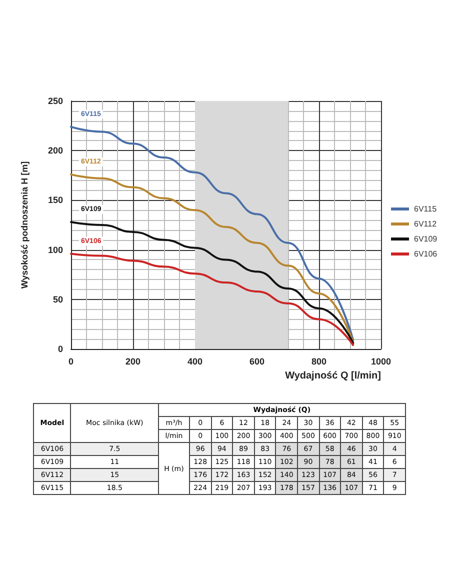 The image size is (452, 584). I want to click on legend-label: 6V106, so click(426, 254).